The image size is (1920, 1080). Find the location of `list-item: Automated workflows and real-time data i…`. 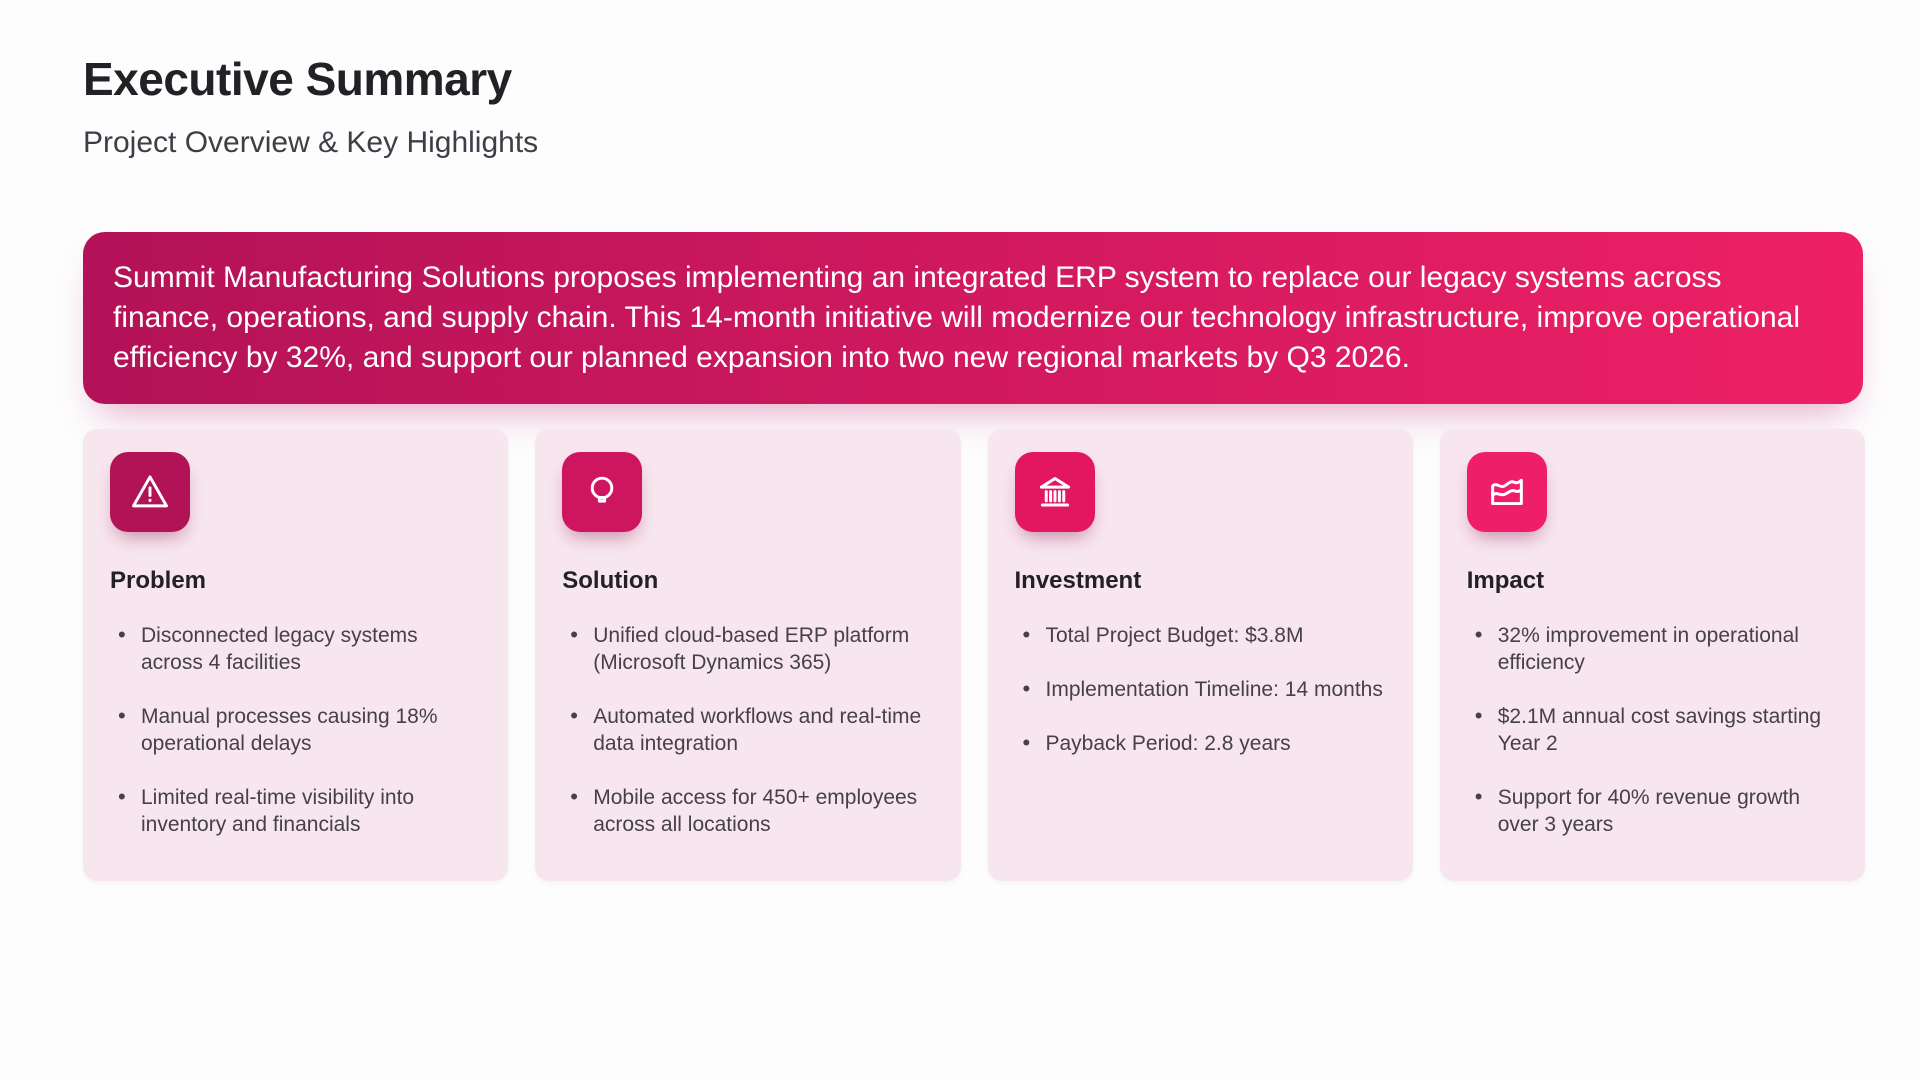

list-item: Automated workflows and real-time data i… is located at coordinates (747, 729).